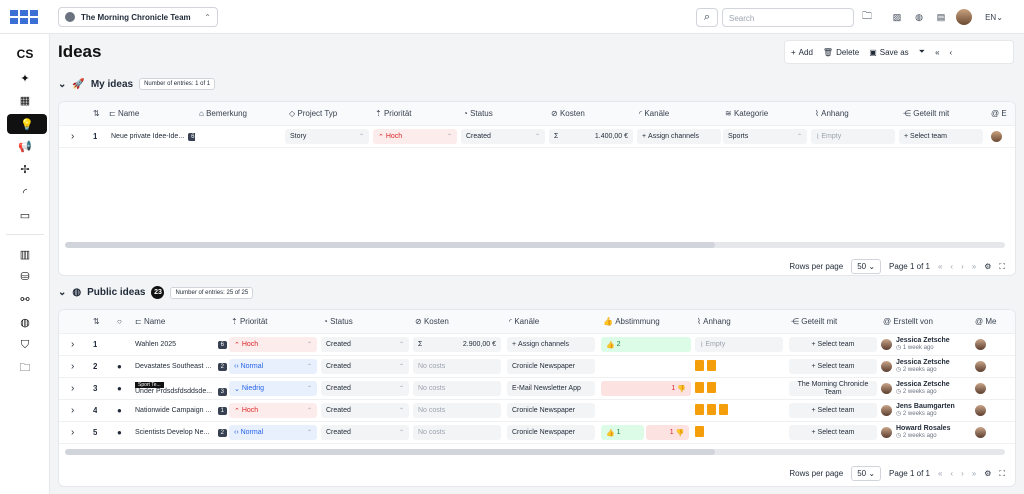 Image resolution: width=1024 pixels, height=494 pixels. I want to click on team-selector: The Morning Chronicle Team ⌃, so click(138, 17).